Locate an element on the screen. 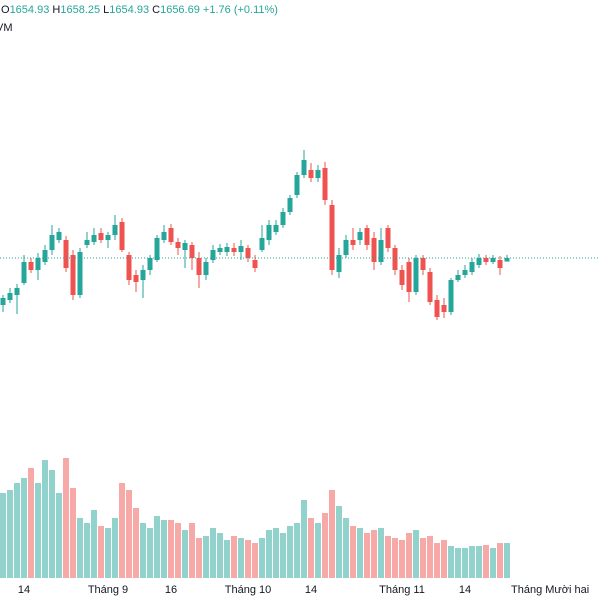 The height and width of the screenshot is (600, 600). x-tick-label: Tháng Mười hai is located at coordinates (550, 590).